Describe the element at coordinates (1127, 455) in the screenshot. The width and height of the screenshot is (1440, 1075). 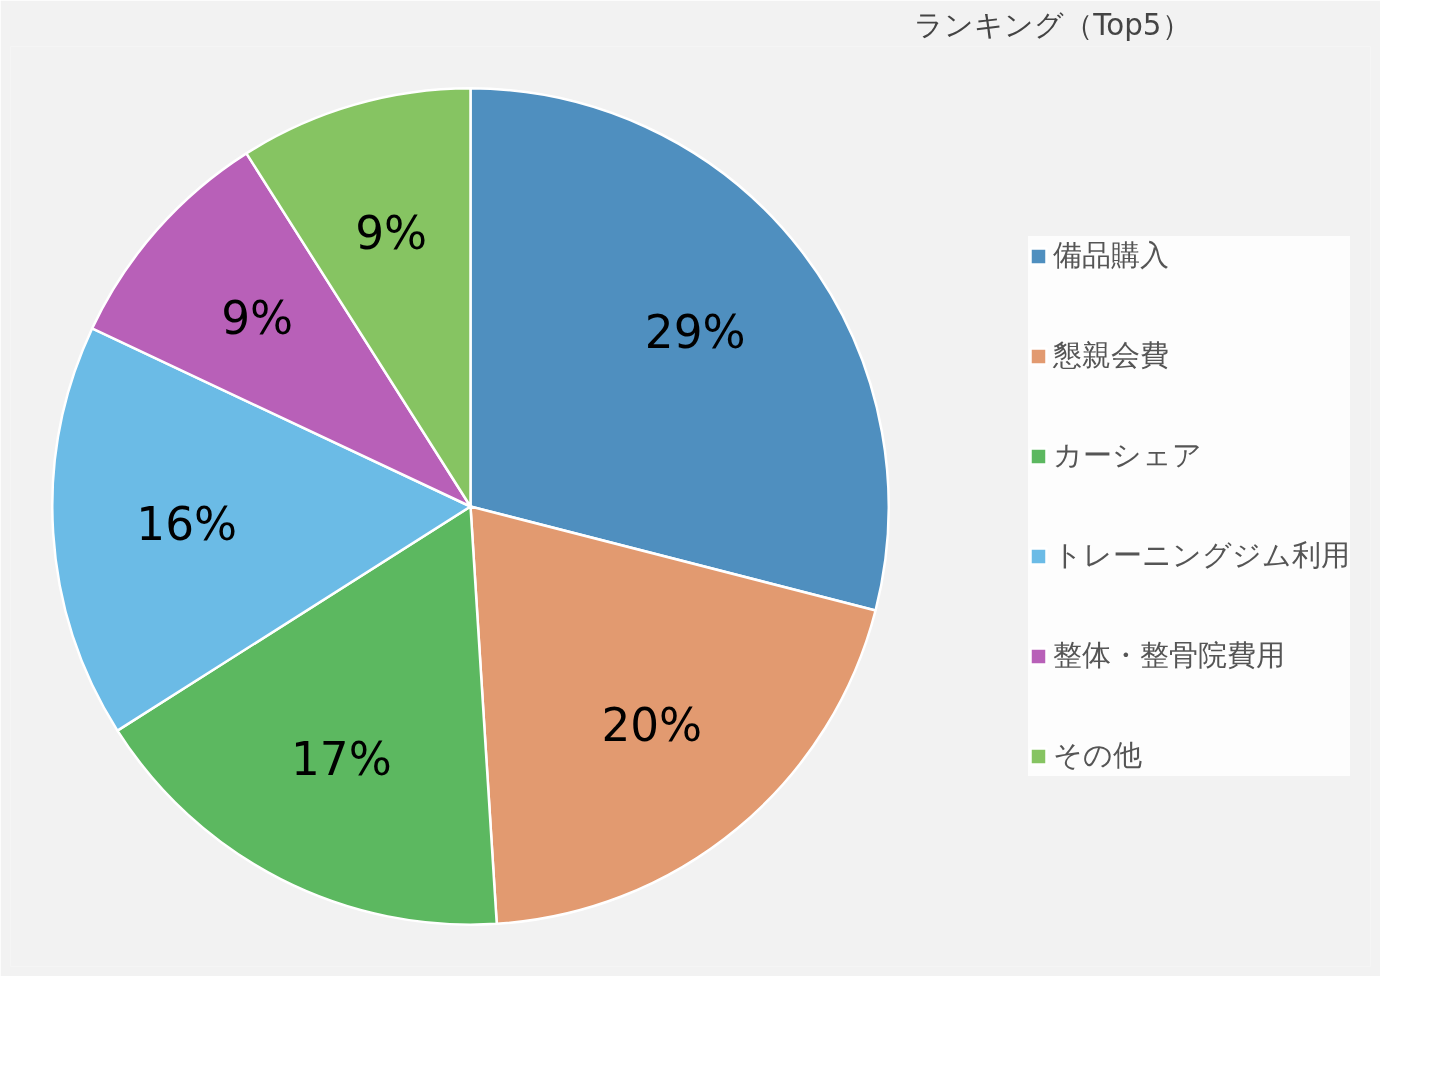
I see `legend-label: カーシェア` at that location.